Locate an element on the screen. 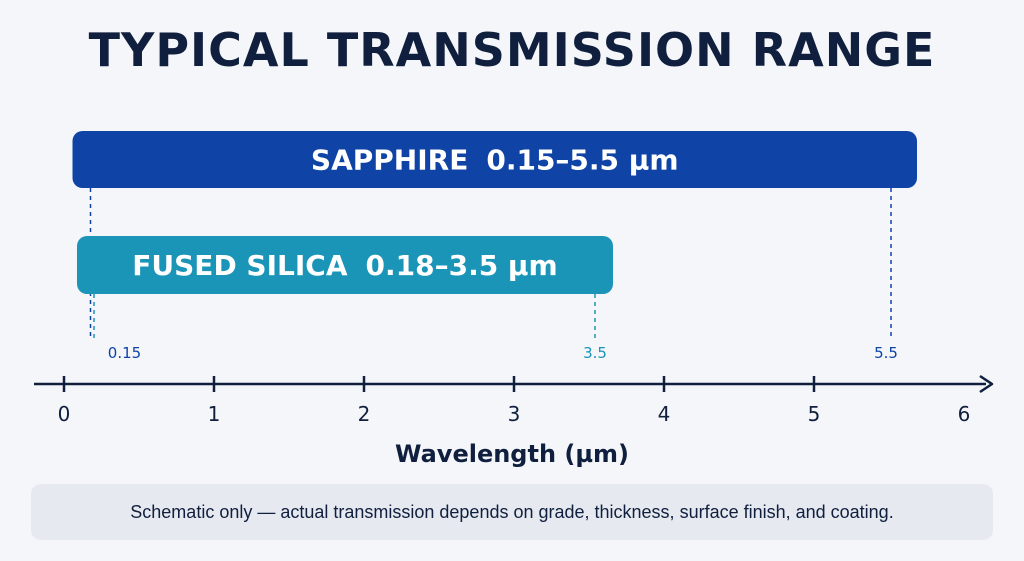  range-bar-label-0: SAPPHIRE 0.15–5.5 µm is located at coordinates (495, 160).